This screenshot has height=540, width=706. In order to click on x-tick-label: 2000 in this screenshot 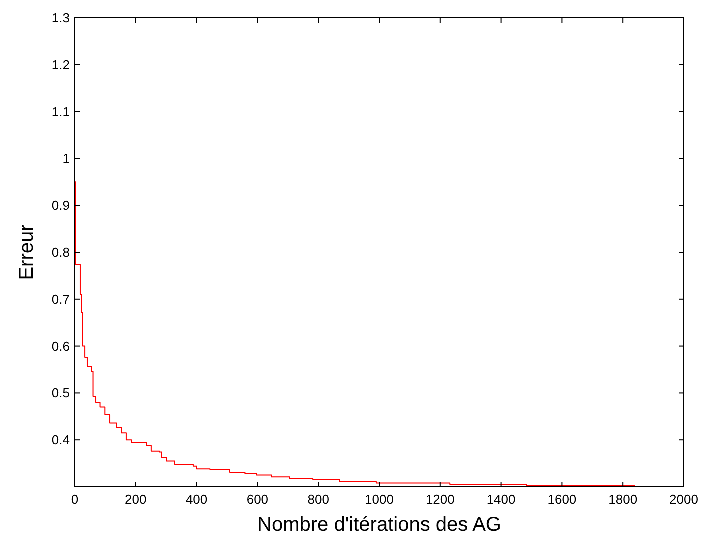, I will do `click(684, 499)`.